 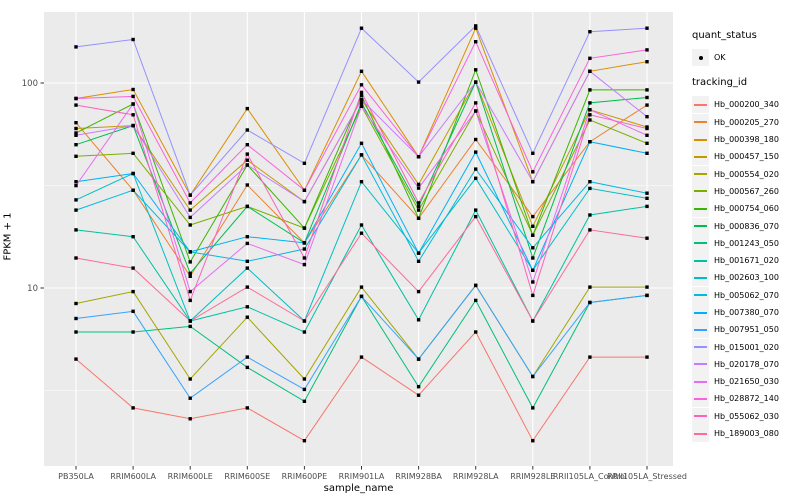 I want to click on x-tick-label: RRII105LA_Stressed, so click(x=647, y=476).